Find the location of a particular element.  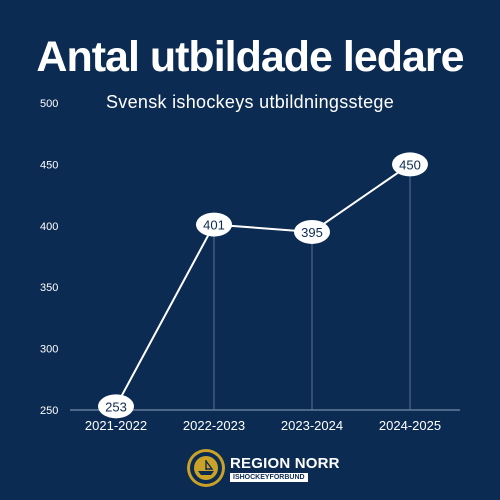

data-label: 450 is located at coordinates (410, 164).